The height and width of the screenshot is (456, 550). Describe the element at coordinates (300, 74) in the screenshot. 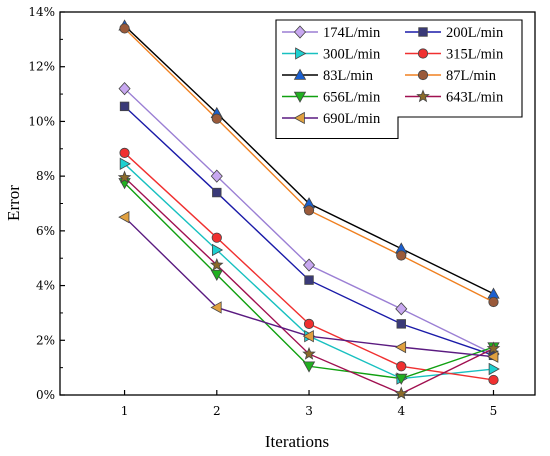

I see `legend-marker-83l-min` at that location.